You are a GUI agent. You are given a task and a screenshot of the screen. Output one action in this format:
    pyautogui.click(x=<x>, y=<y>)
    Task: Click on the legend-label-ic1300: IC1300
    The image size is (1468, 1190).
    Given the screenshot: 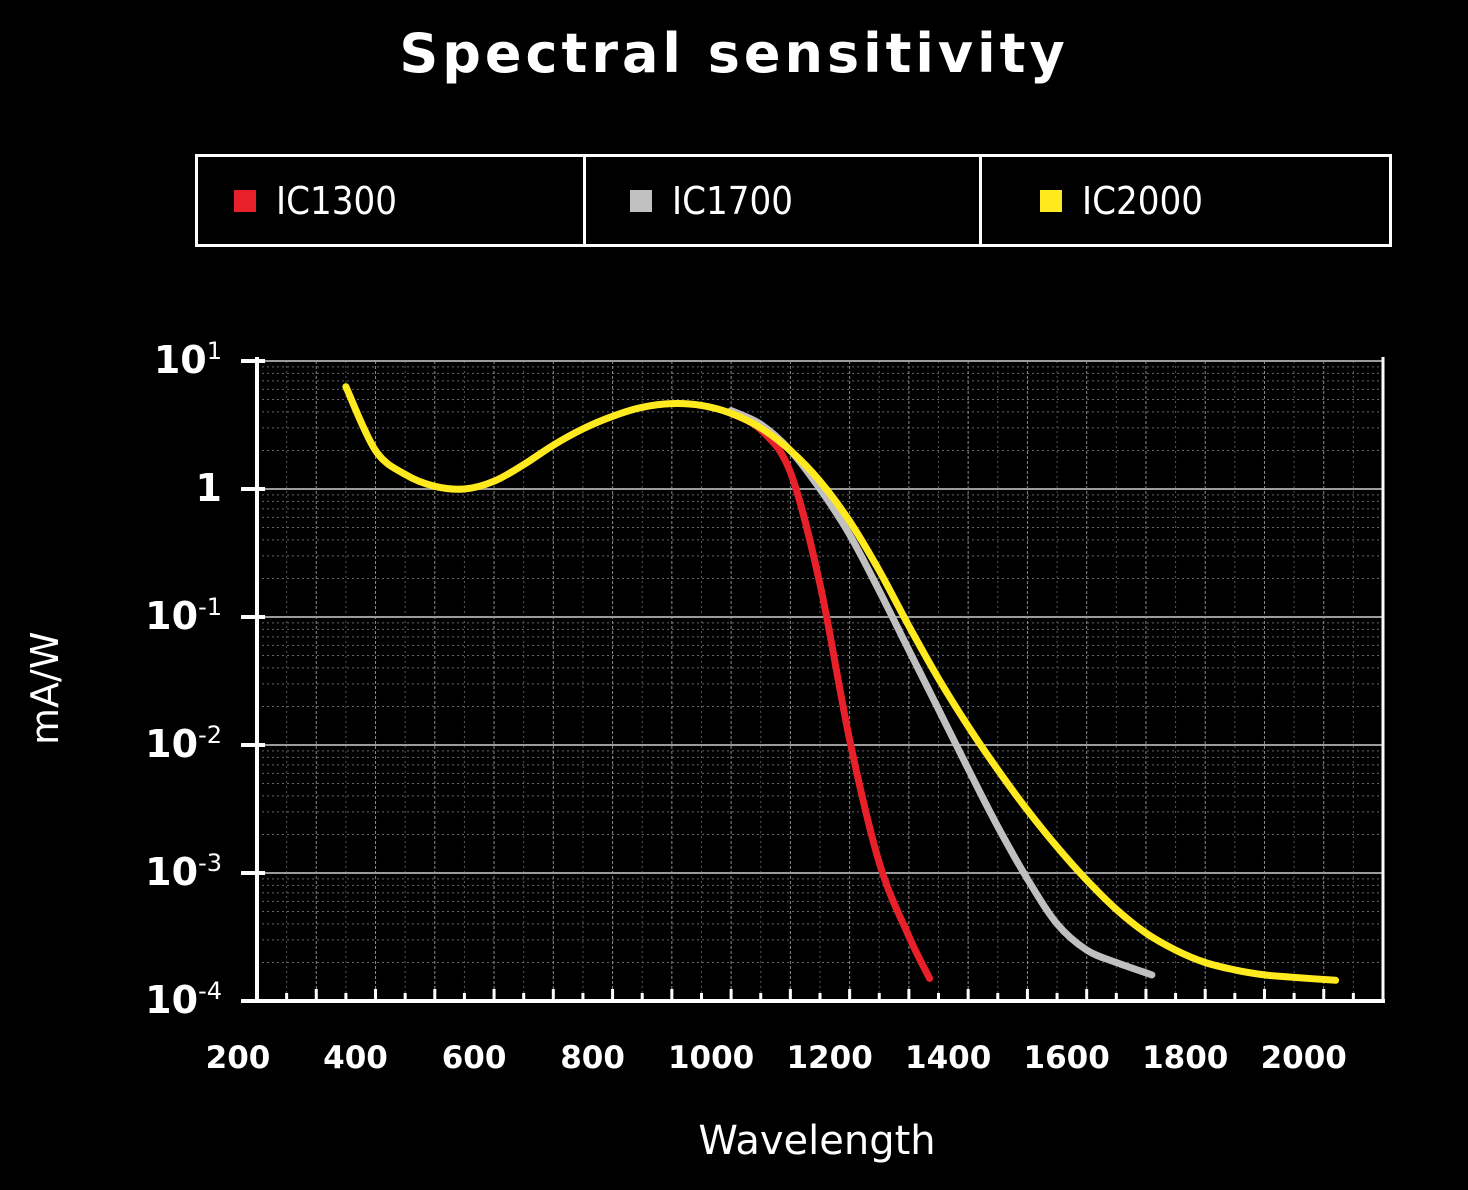 What is the action you would take?
    pyautogui.click(x=336, y=200)
    